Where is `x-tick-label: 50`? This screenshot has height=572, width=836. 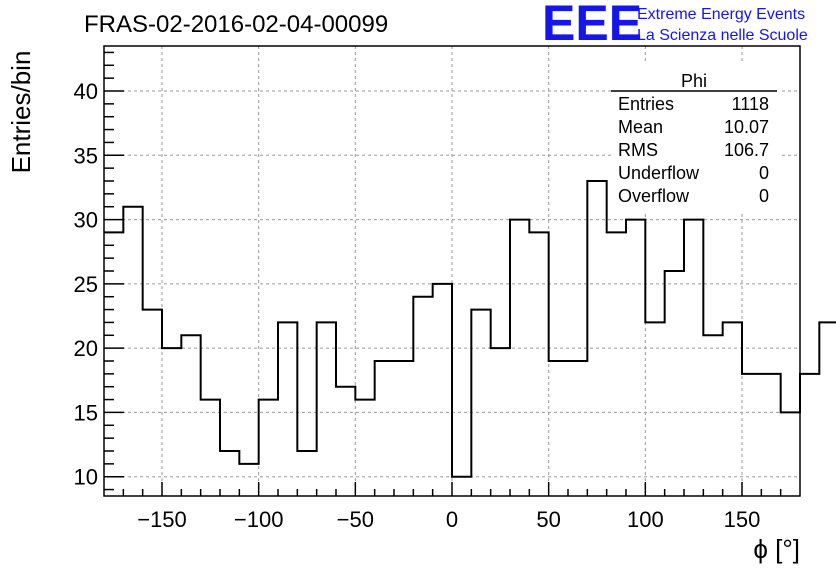
x-tick-label: 50 is located at coordinates (548, 519).